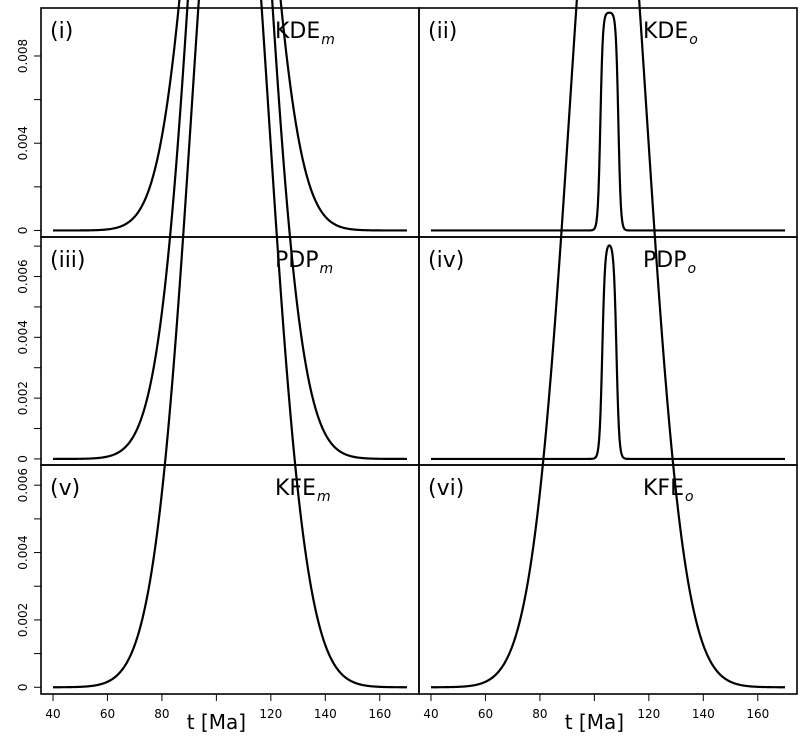 This screenshot has width=804, height=740. What do you see at coordinates (68, 260) in the screenshot?
I see `panel-tag: (iii)` at bounding box center [68, 260].